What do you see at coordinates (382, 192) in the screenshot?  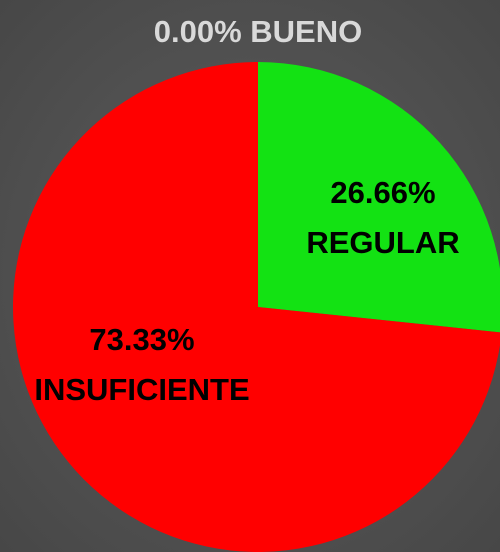 I see `slice-value-label: 26.66%` at bounding box center [382, 192].